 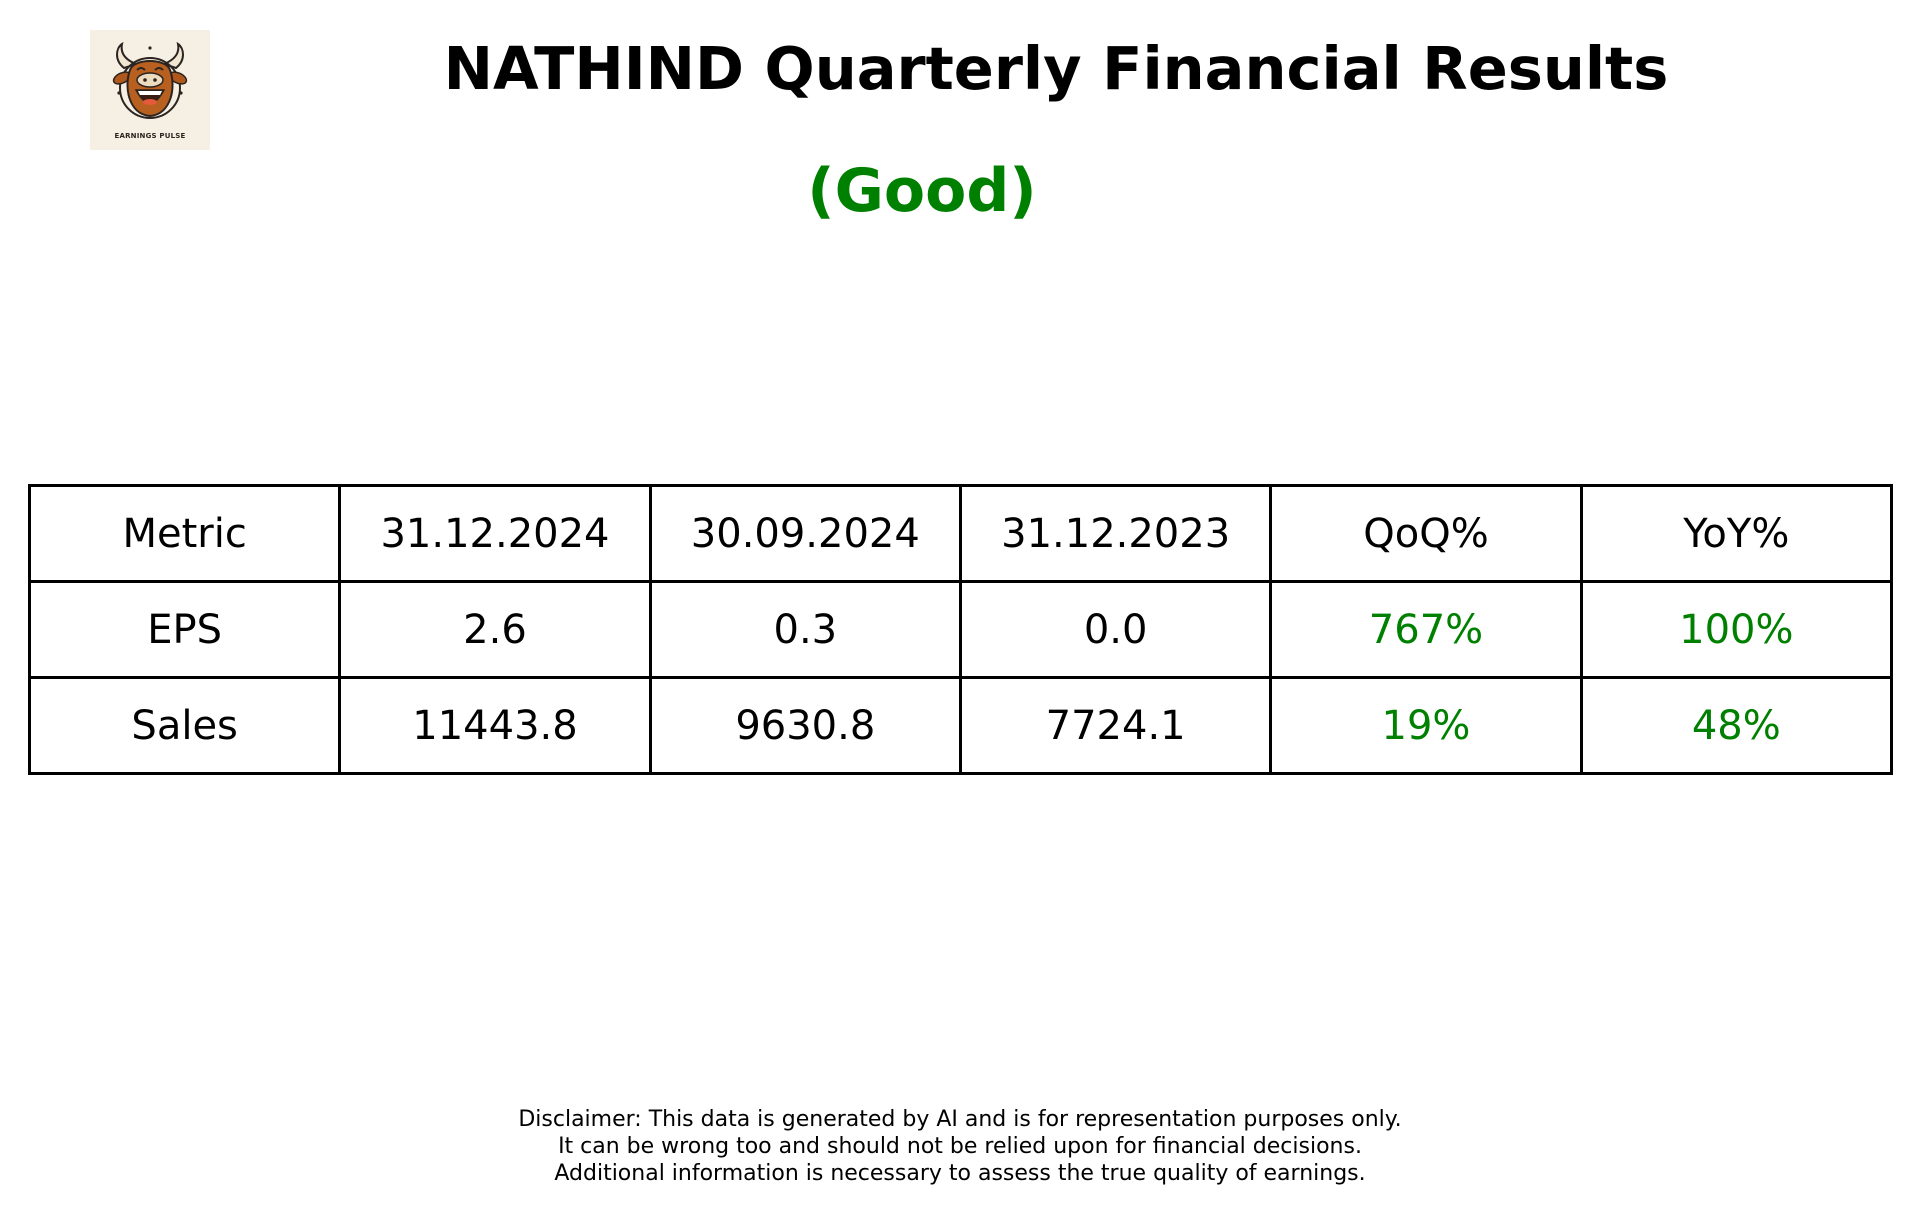 I want to click on cell-yoy: 100%, so click(x=1736, y=629).